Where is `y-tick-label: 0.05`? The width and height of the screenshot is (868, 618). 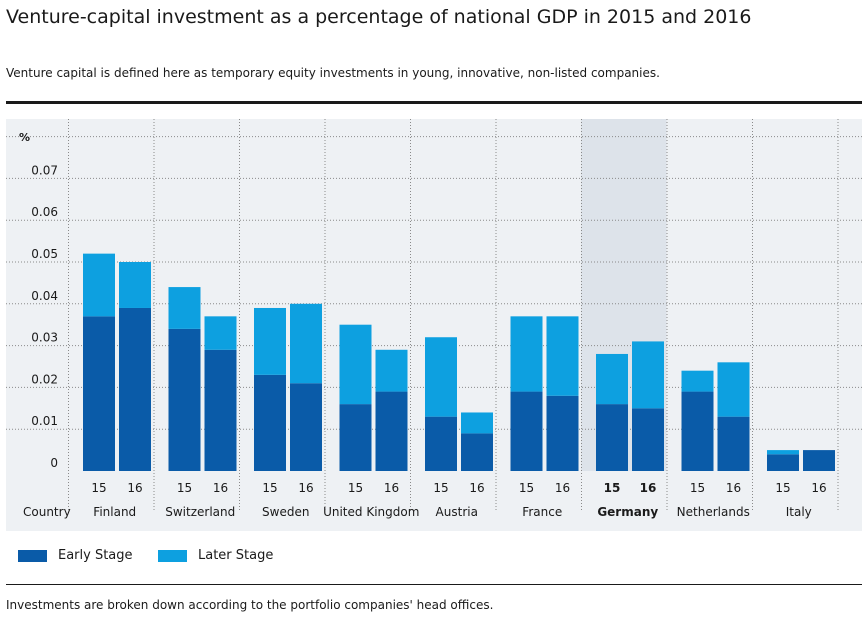 y-tick-label: 0.05 is located at coordinates (44, 254).